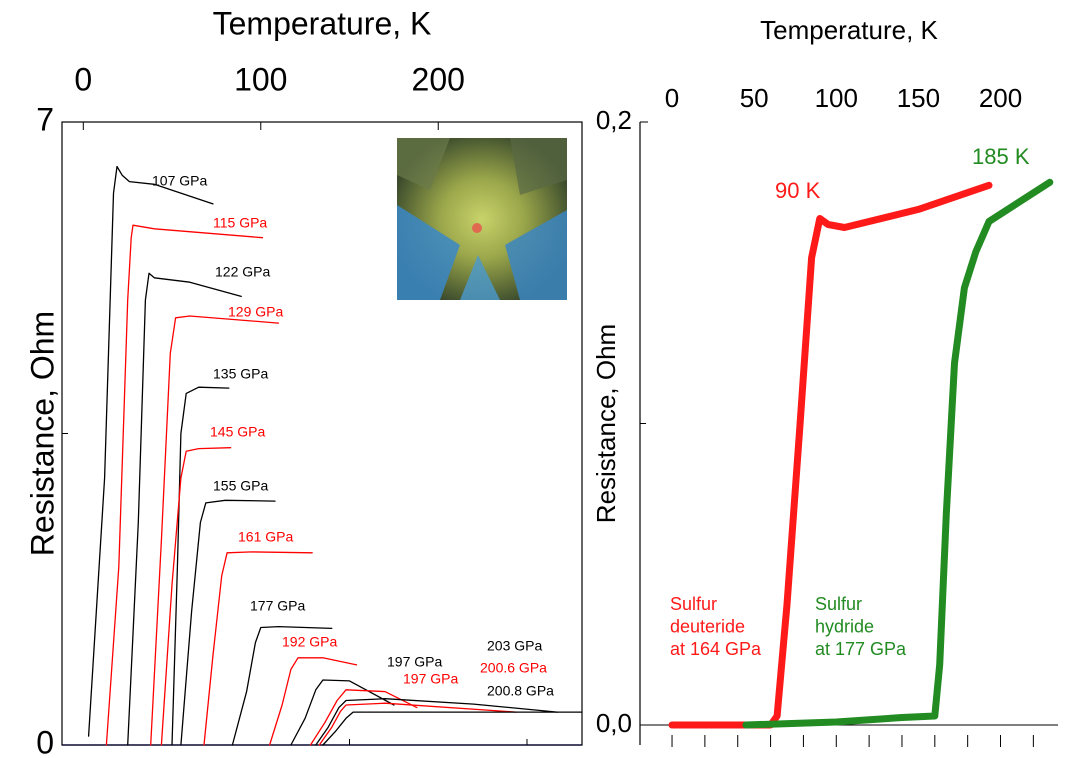 The height and width of the screenshot is (758, 1069). What do you see at coordinates (45, 741) in the screenshot?
I see `y-tick-label: 0` at bounding box center [45, 741].